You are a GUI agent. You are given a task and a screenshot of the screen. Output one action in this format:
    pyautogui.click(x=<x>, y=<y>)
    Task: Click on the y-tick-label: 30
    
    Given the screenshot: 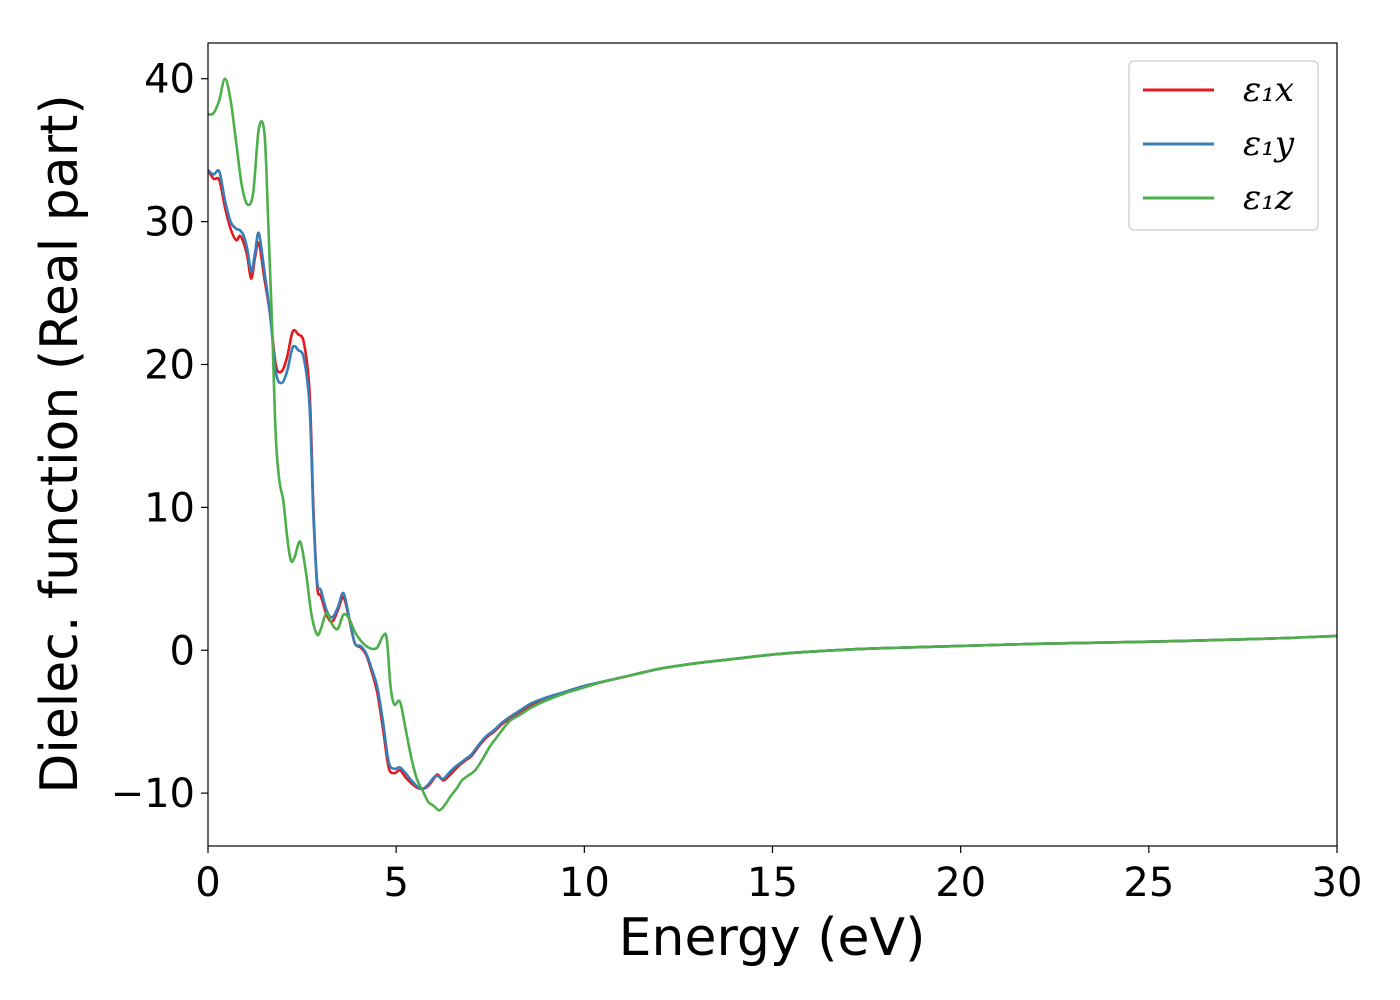 What is the action you would take?
    pyautogui.click(x=169, y=223)
    